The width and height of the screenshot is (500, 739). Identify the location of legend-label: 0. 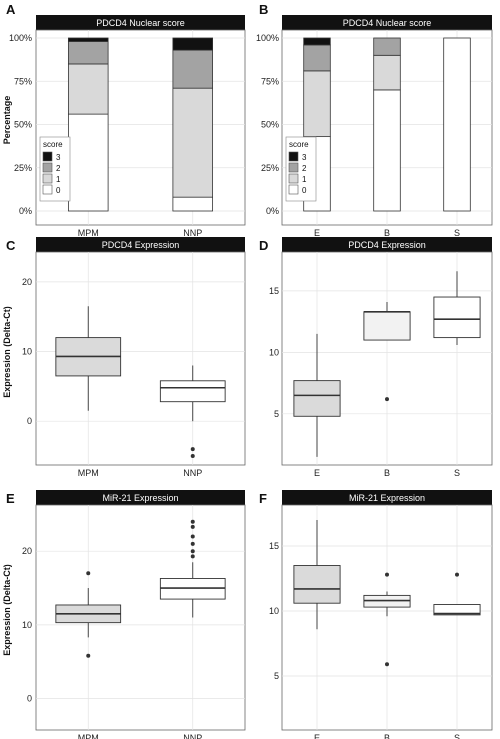
(304, 190).